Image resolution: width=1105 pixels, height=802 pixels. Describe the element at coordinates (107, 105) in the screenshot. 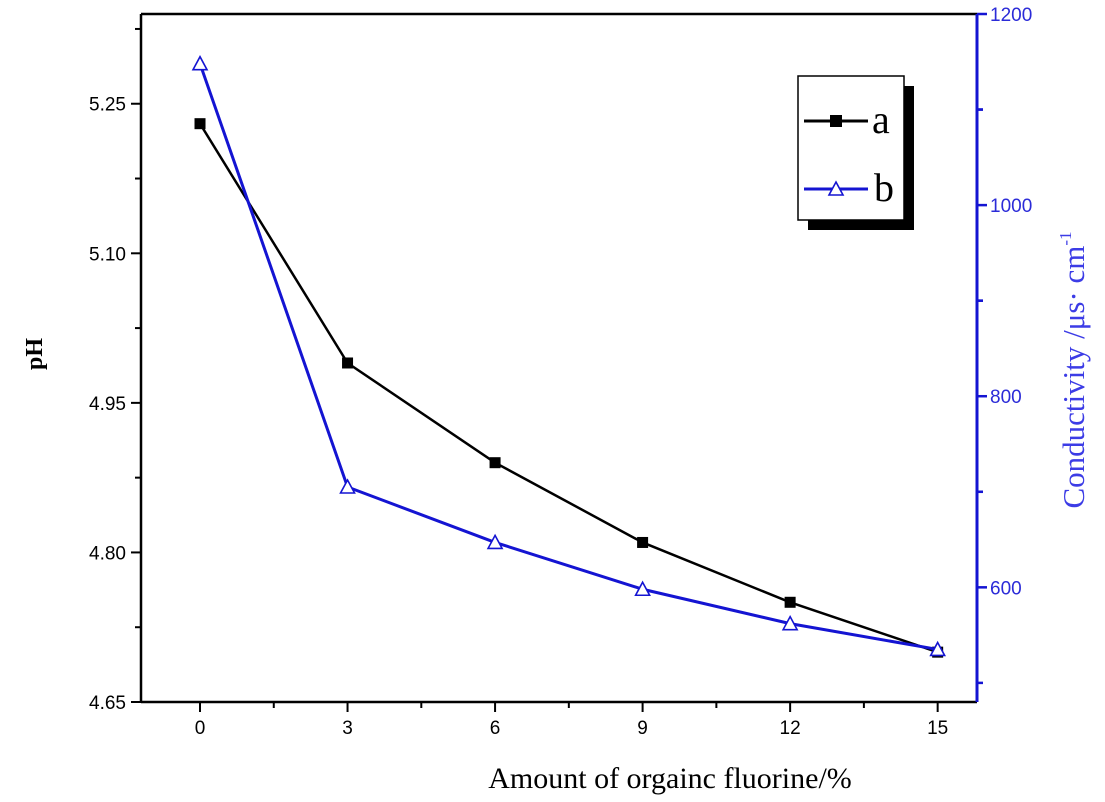

I see `y-left-tick-label: 5.25` at that location.